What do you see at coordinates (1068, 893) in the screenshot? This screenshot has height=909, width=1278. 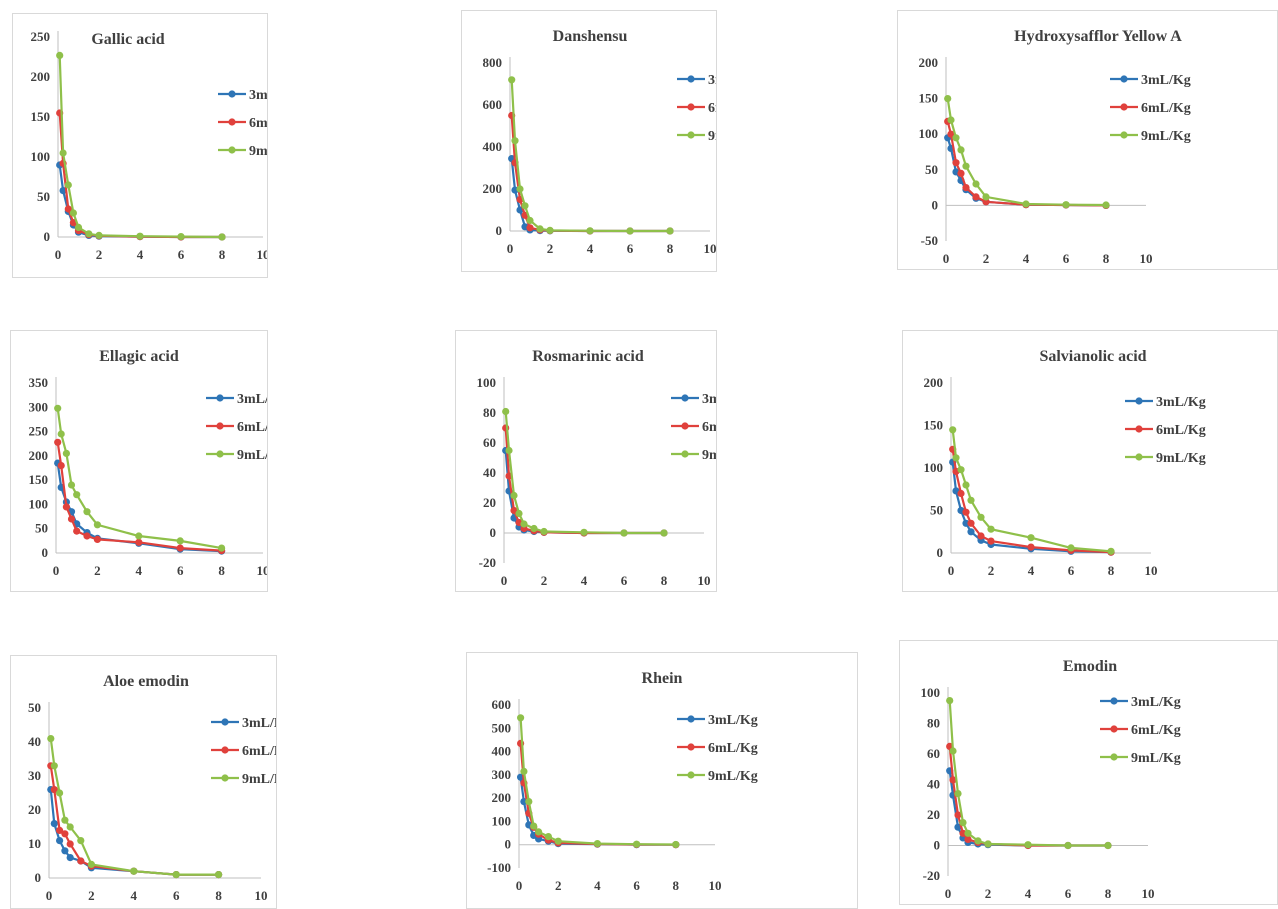 I see `x-tick-label: 6` at bounding box center [1068, 893].